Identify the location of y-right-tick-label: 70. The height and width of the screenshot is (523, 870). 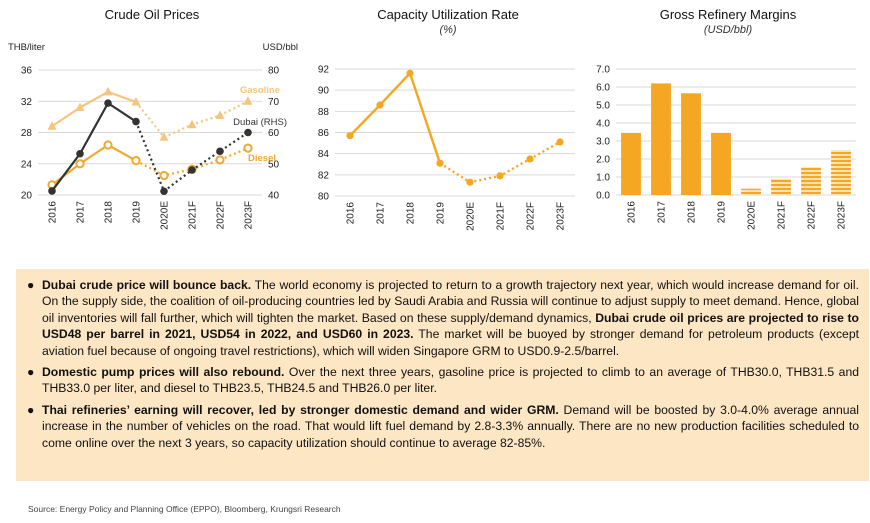
(274, 102).